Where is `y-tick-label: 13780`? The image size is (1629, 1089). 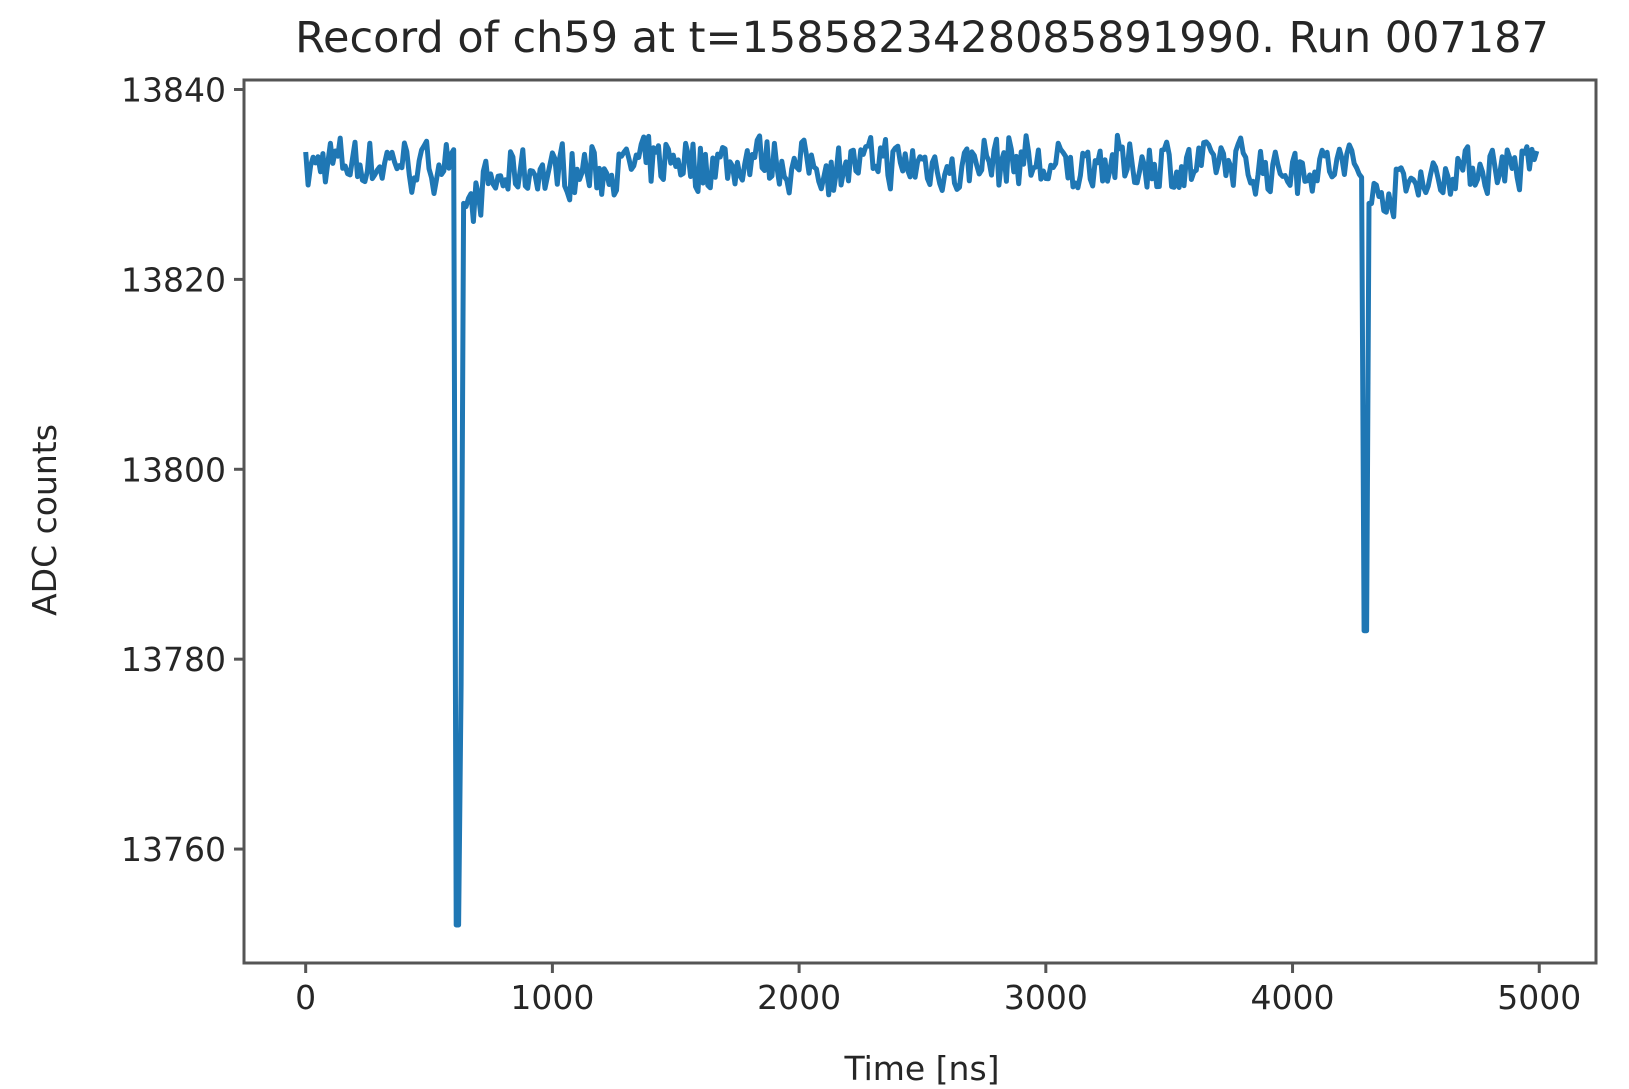
y-tick-label: 13780 is located at coordinates (173, 659).